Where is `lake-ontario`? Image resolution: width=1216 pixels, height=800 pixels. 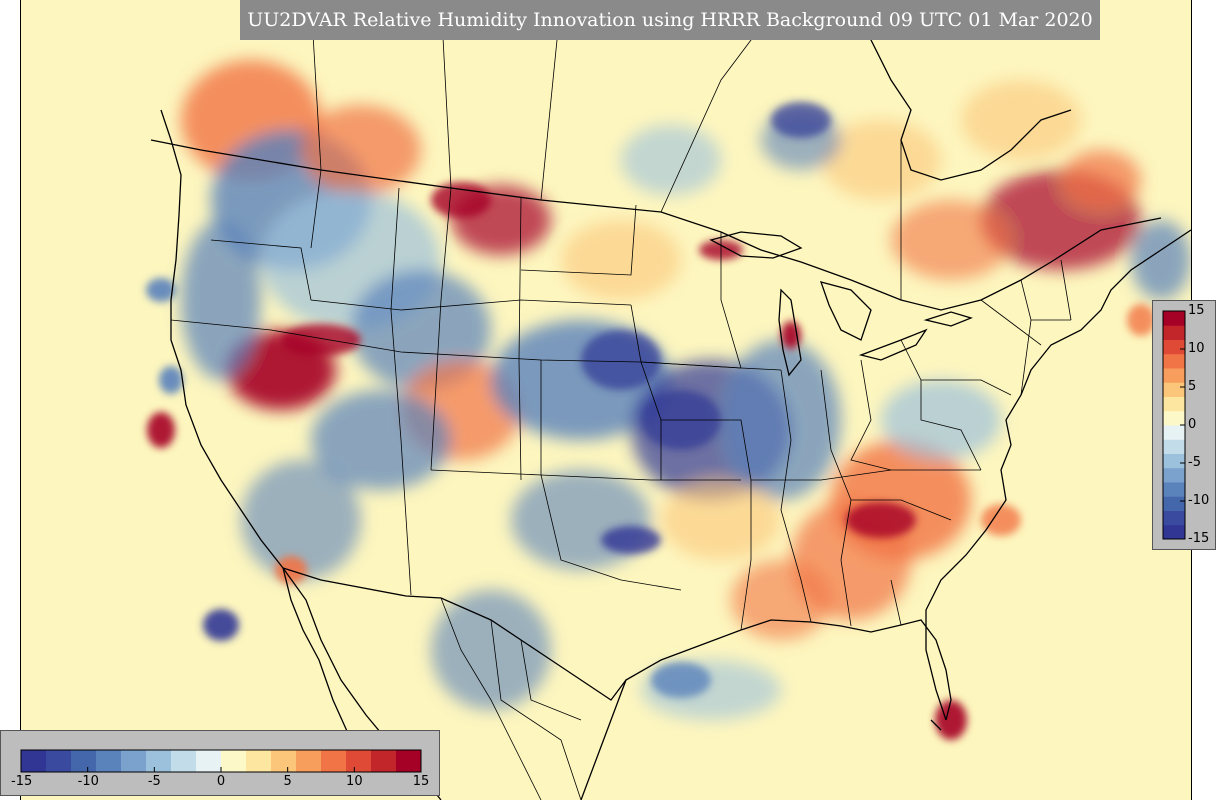 lake-ontario is located at coordinates (948, 319).